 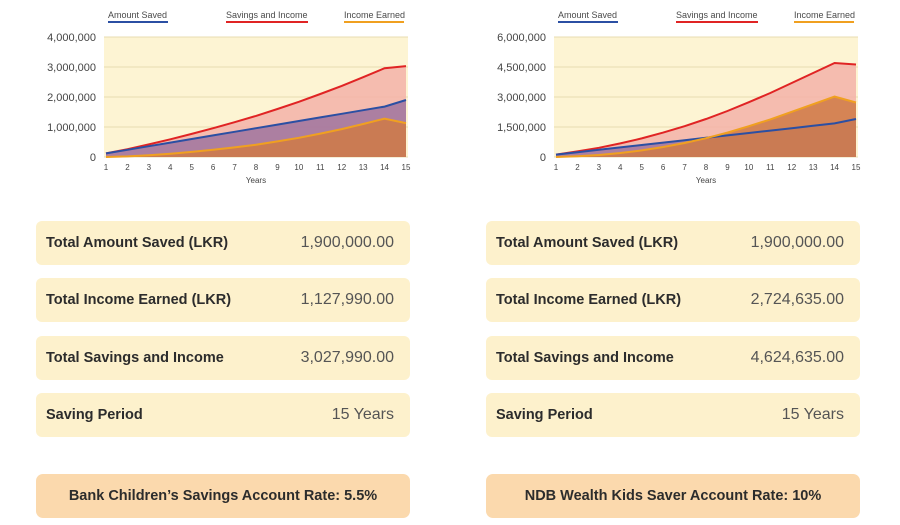 I want to click on stat-row-savings-income: Total Savings and Income 4,624,635.00, so click(x=673, y=358).